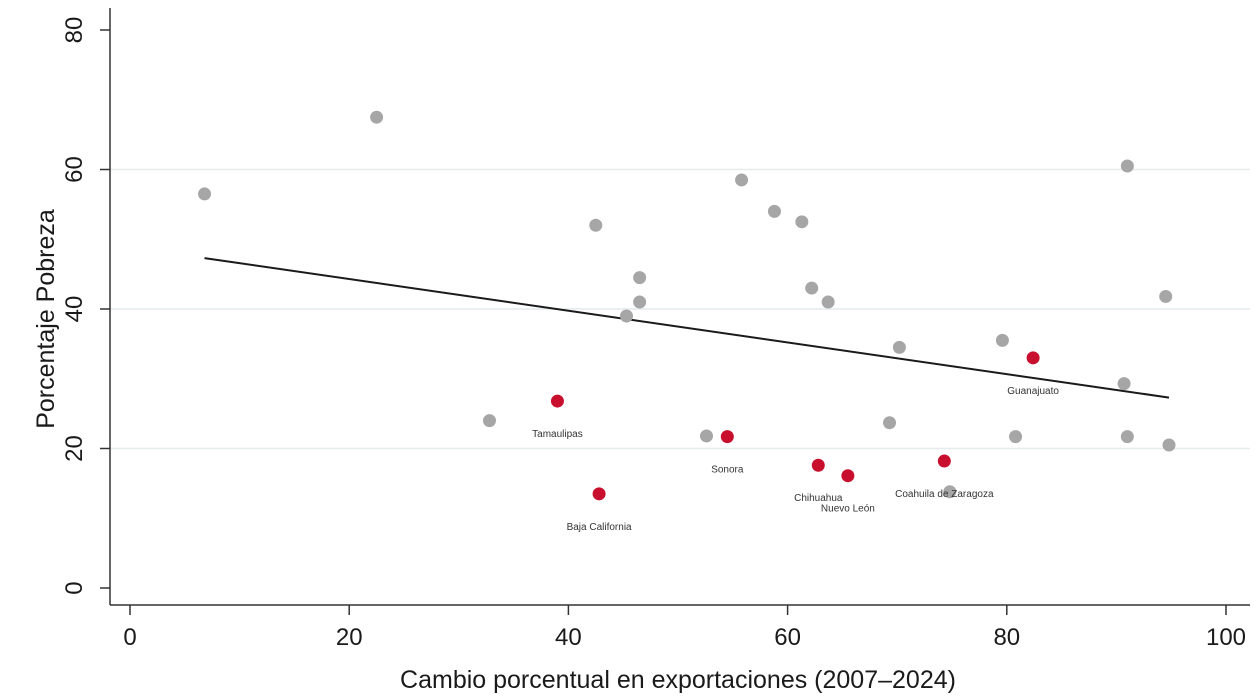 The height and width of the screenshot is (698, 1256). I want to click on y-tick-label: 0, so click(74, 587).